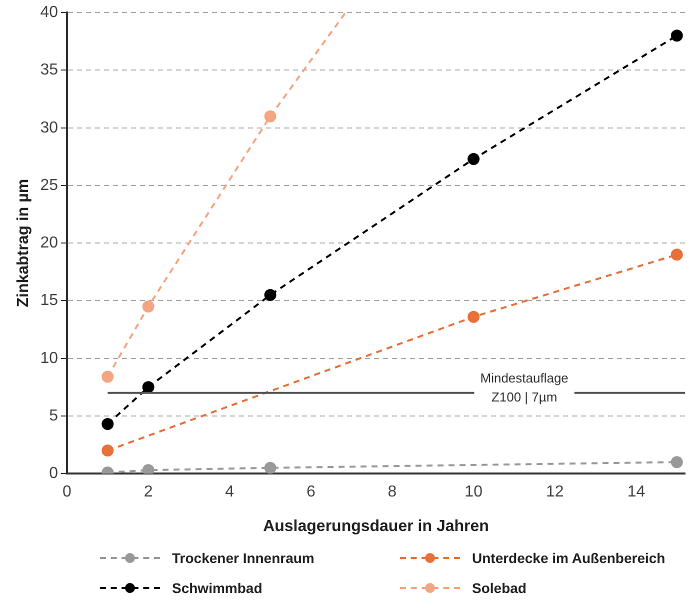  What do you see at coordinates (53, 415) in the screenshot?
I see `y-tick-label: 5` at bounding box center [53, 415].